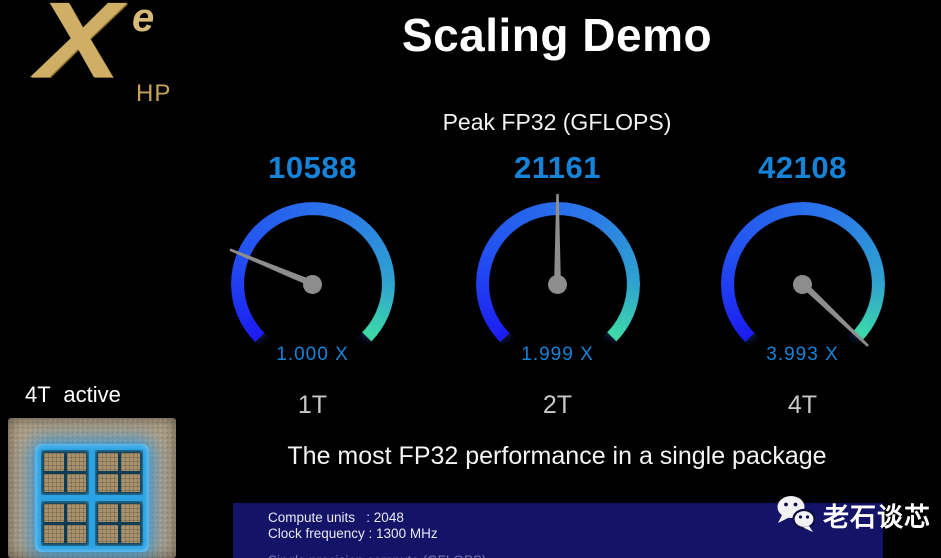 The image size is (941, 558). What do you see at coordinates (802, 405) in the screenshot?
I see `gauge-4t-label: 4T` at bounding box center [802, 405].